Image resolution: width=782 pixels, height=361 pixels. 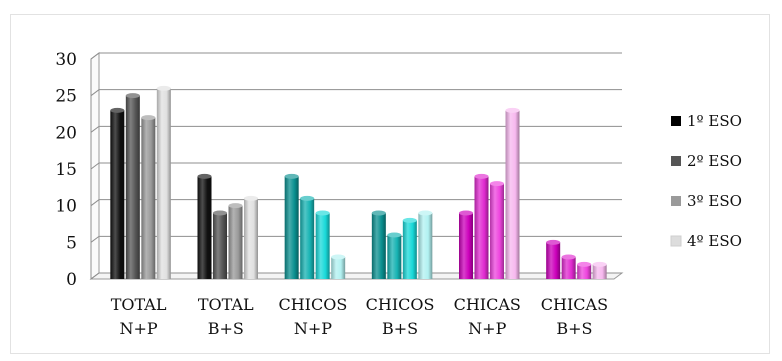 What do you see at coordinates (71, 280) in the screenshot?
I see `y-tick-label: 0` at bounding box center [71, 280].